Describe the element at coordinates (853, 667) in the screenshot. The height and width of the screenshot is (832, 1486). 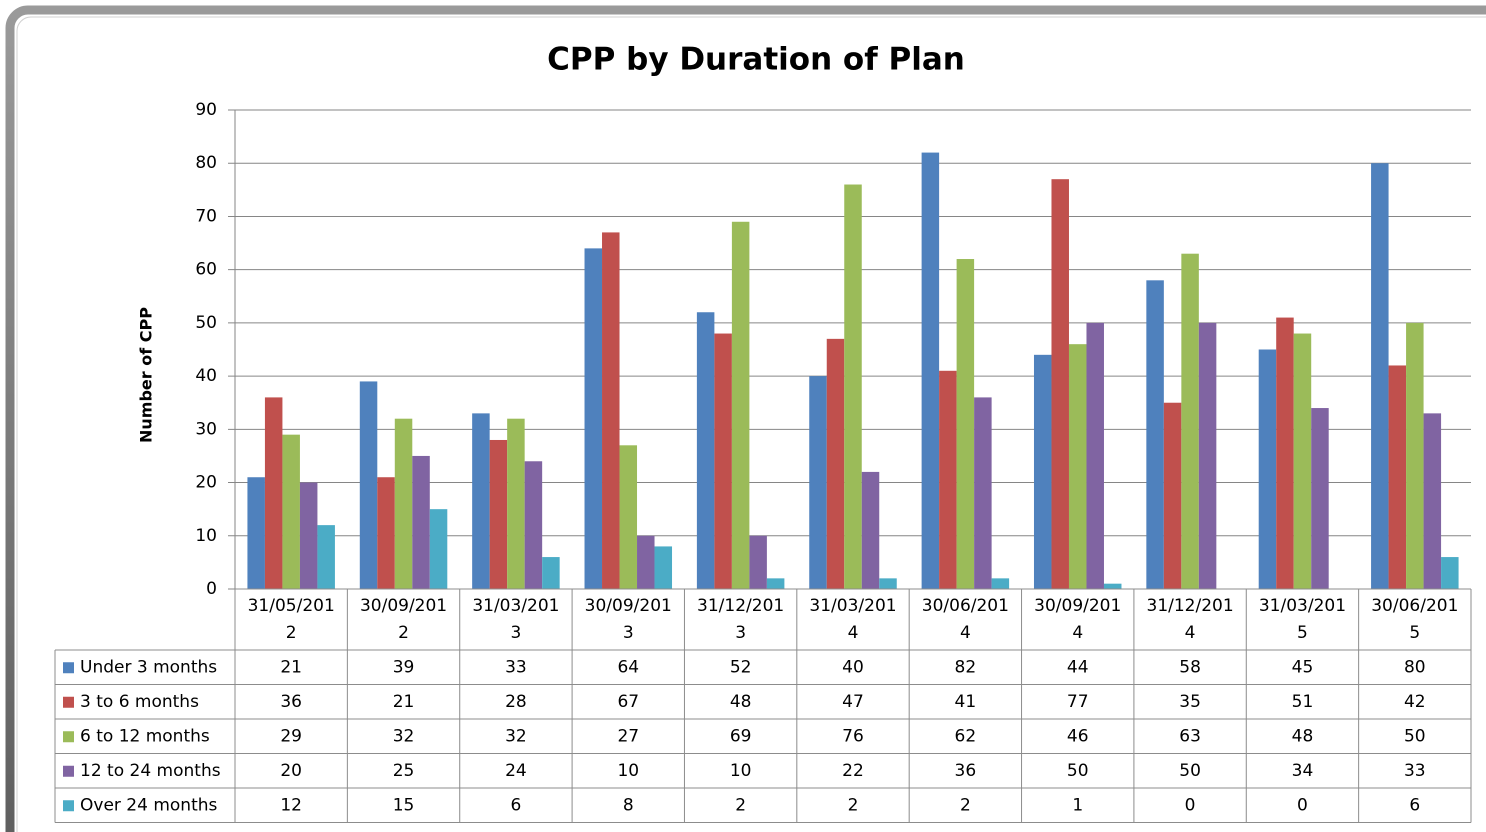
I see `table-value: 40` at that location.